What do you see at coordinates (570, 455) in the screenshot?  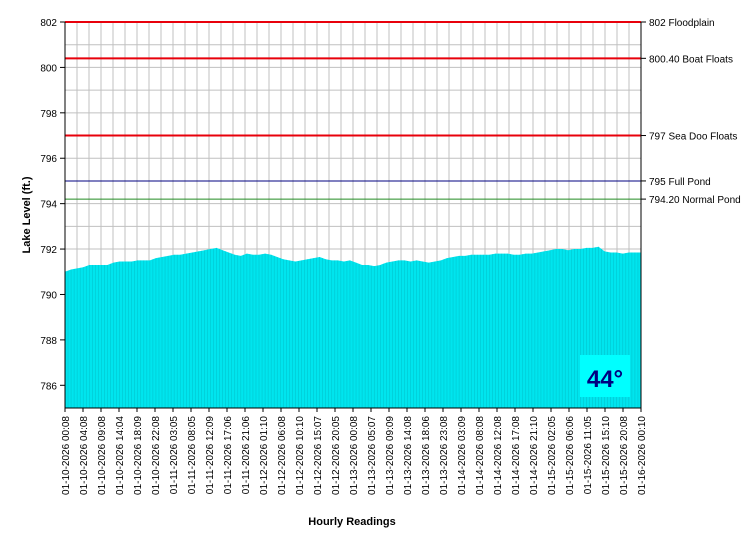 I see `x-tick-label: 01-15-2026 06:06` at bounding box center [570, 455].